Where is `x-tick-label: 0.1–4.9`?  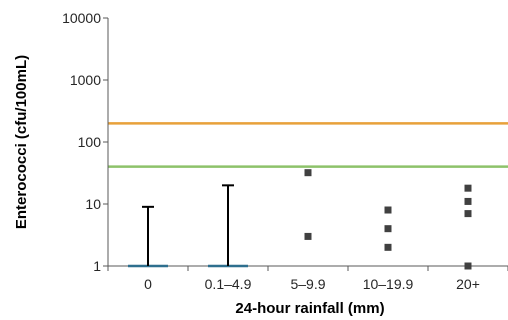
x-tick-label: 0.1–4.9 is located at coordinates (228, 284).